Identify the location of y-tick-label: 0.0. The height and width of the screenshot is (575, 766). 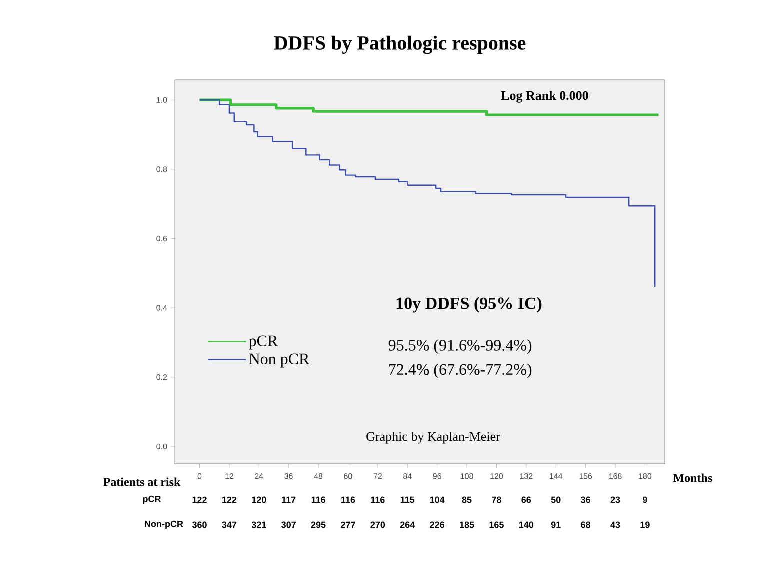
(162, 447).